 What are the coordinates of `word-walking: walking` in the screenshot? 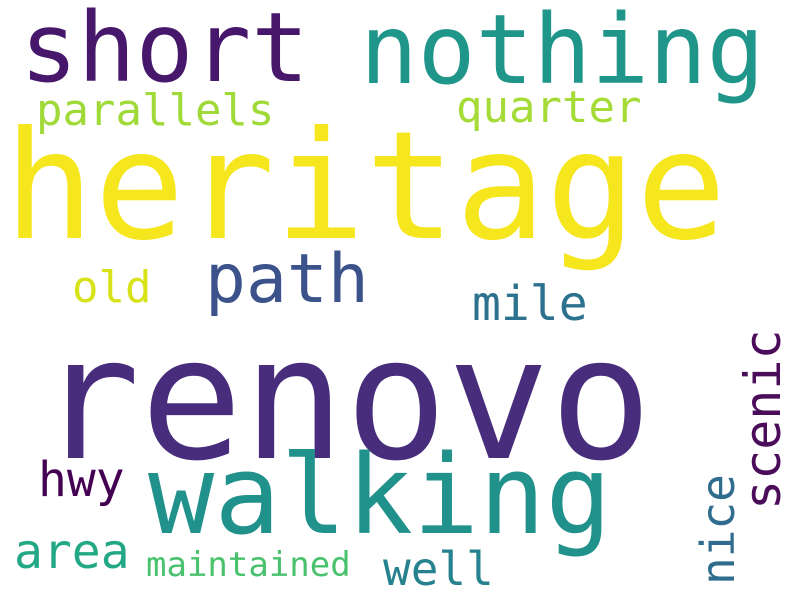 It's located at (380, 495).